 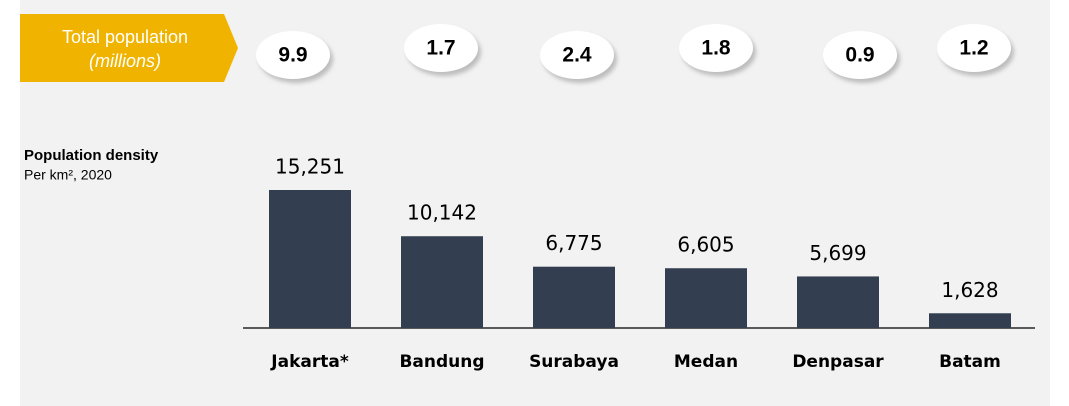 What do you see at coordinates (573, 243) in the screenshot?
I see `value-label: 6,775` at bounding box center [573, 243].